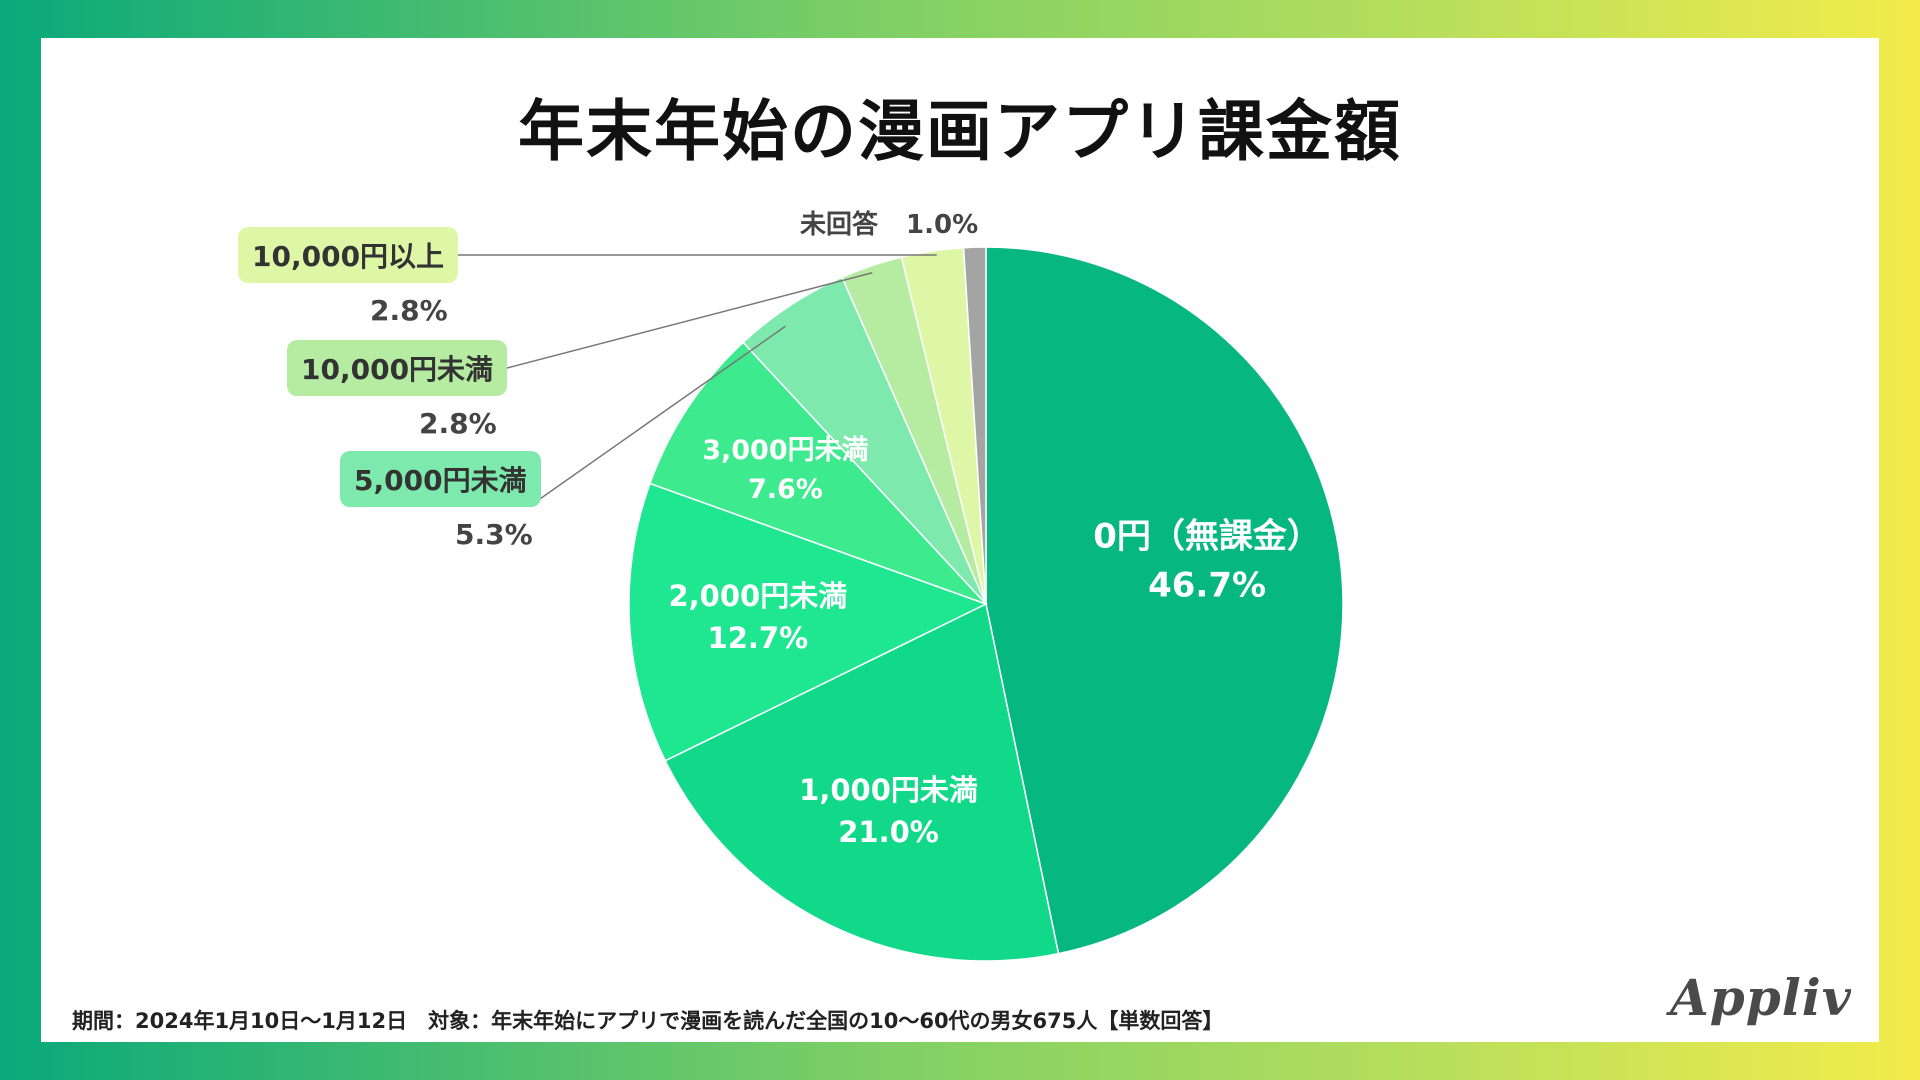 Image resolution: width=1920 pixels, height=1080 pixels. I want to click on slice-percent: 7.6%, so click(785, 490).